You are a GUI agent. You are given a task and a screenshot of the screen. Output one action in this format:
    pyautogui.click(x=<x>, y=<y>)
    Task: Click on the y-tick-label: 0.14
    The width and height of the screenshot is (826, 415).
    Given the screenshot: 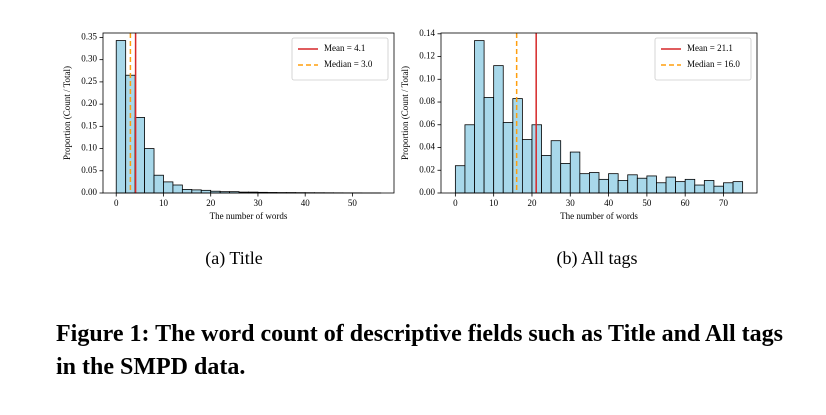 What is the action you would take?
    pyautogui.click(x=427, y=33)
    